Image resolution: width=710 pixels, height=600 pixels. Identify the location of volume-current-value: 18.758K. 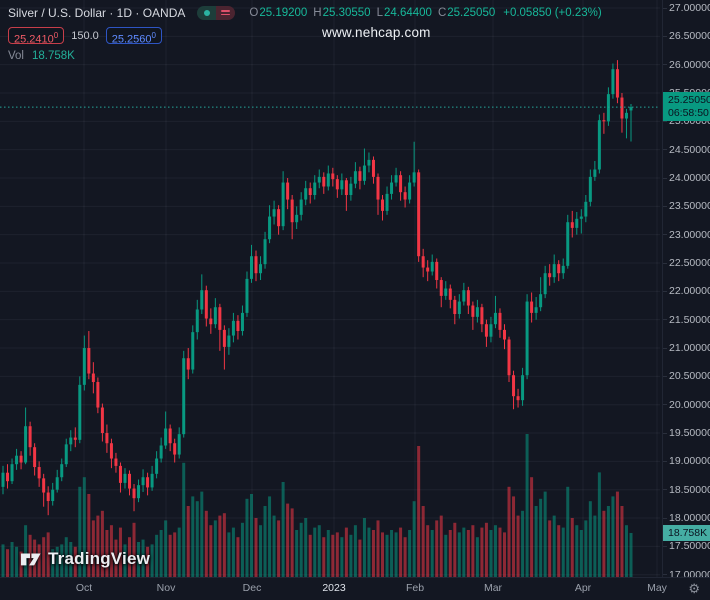
(53, 56).